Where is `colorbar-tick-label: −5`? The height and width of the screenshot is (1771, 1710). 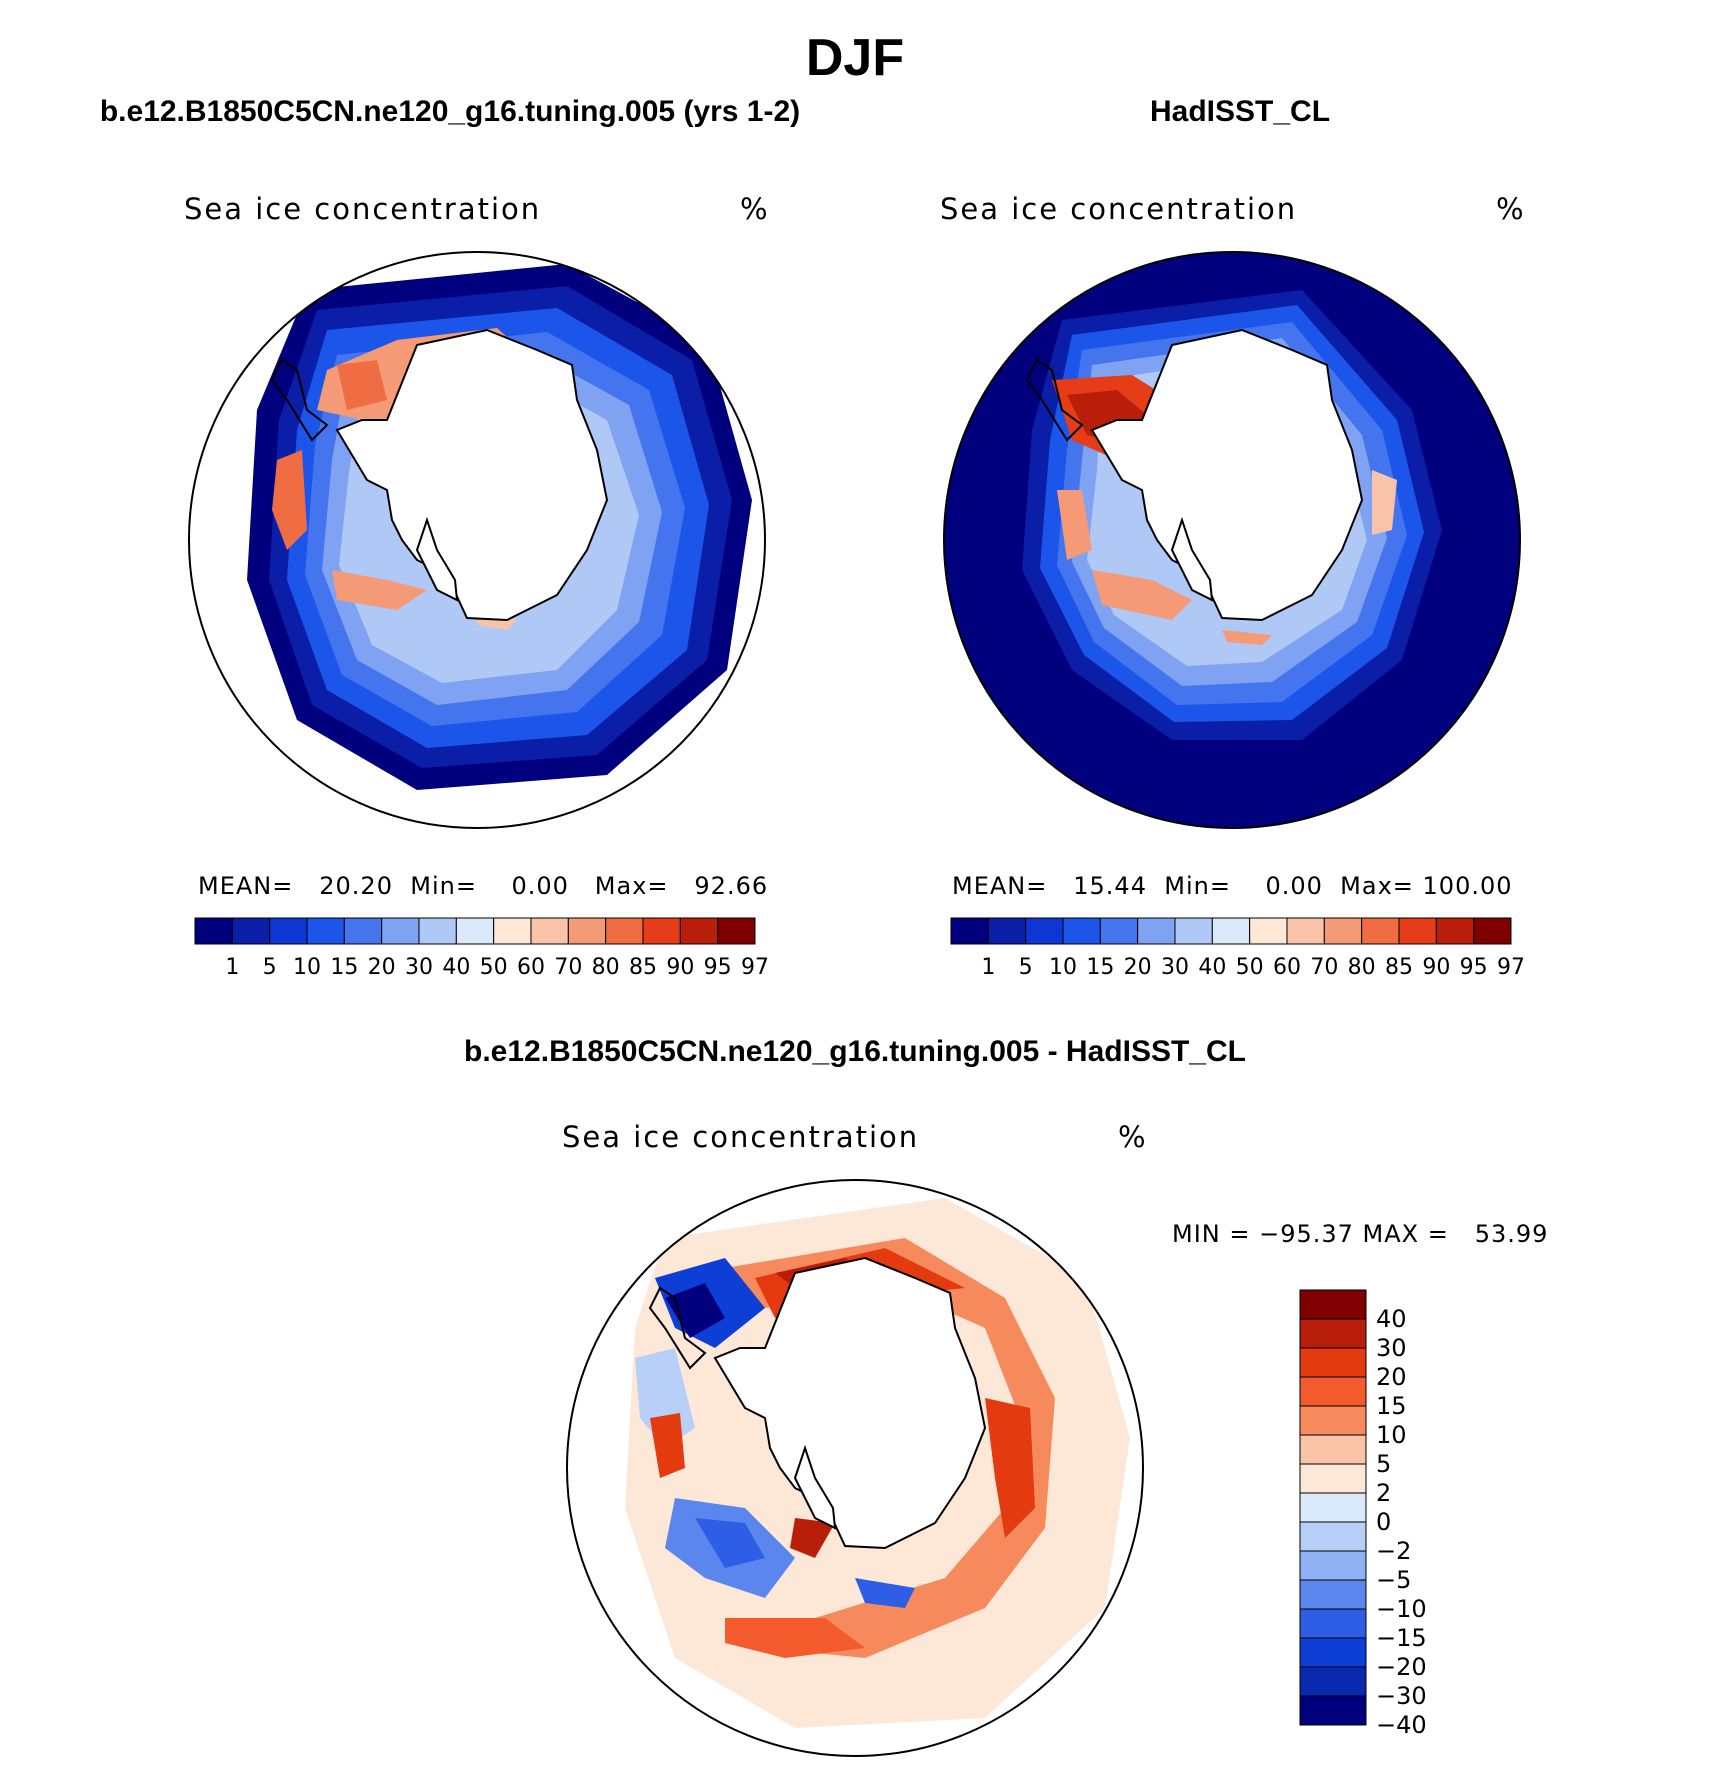 colorbar-tick-label: −5 is located at coordinates (1393, 1580).